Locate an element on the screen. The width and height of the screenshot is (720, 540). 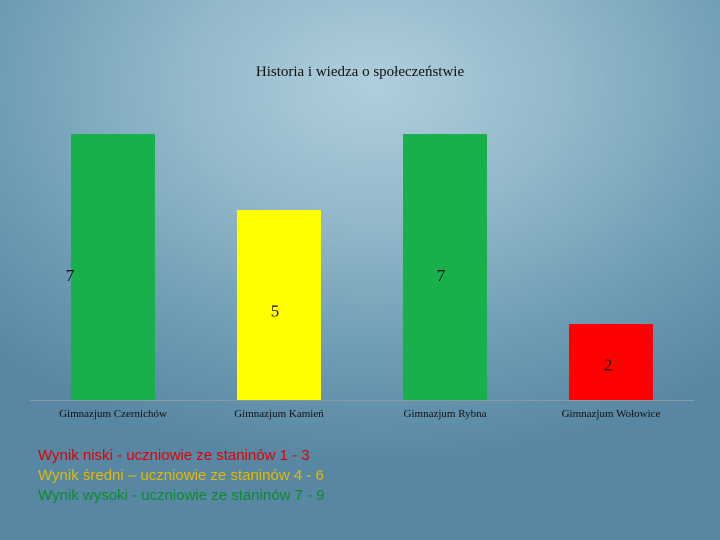
category-label-4: Gimnazjum Wołowice is located at coordinates (611, 414).